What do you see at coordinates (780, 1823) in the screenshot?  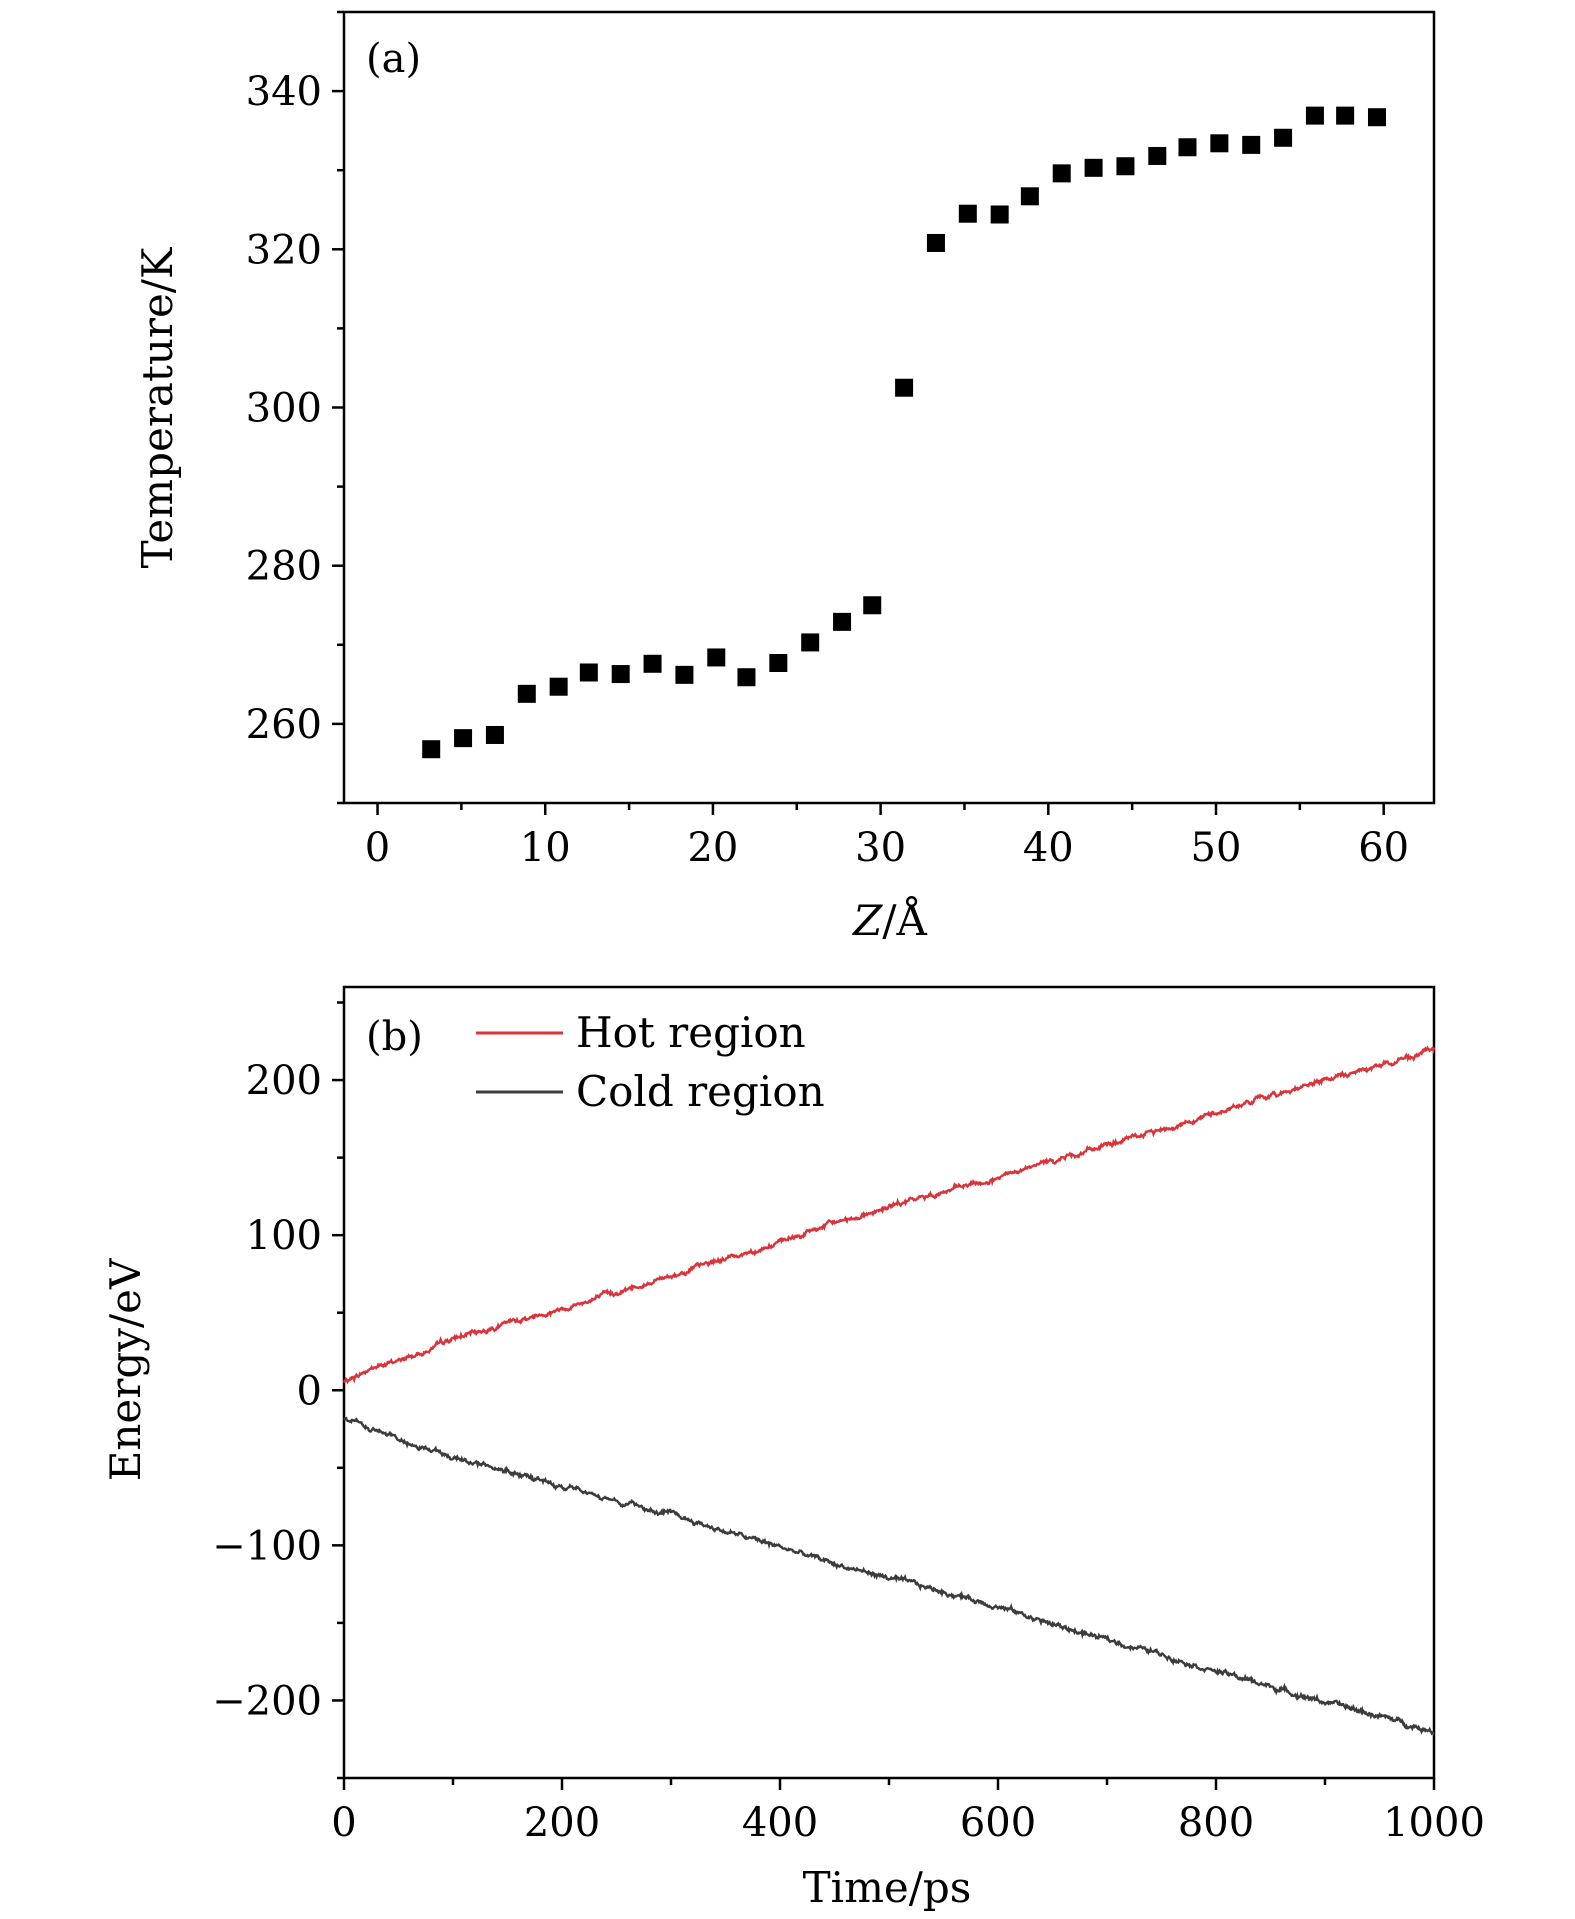 I see `energy-x-tick-label: 400` at bounding box center [780, 1823].